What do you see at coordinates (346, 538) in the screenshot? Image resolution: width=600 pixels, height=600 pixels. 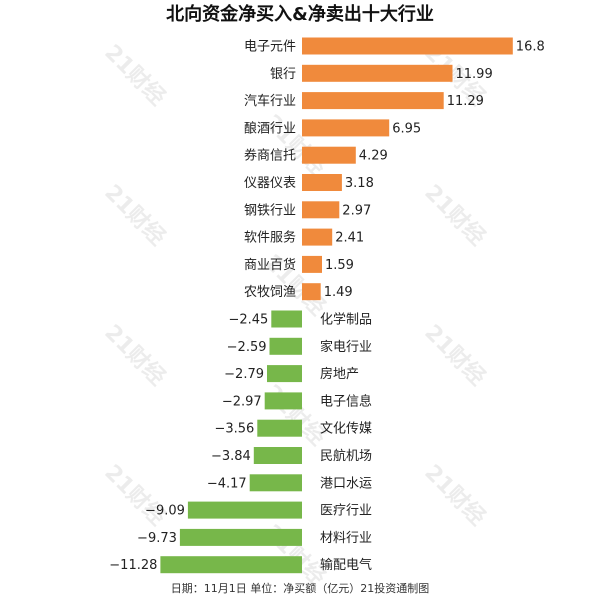 I see `category-label-19: 材料行业` at bounding box center [346, 538].